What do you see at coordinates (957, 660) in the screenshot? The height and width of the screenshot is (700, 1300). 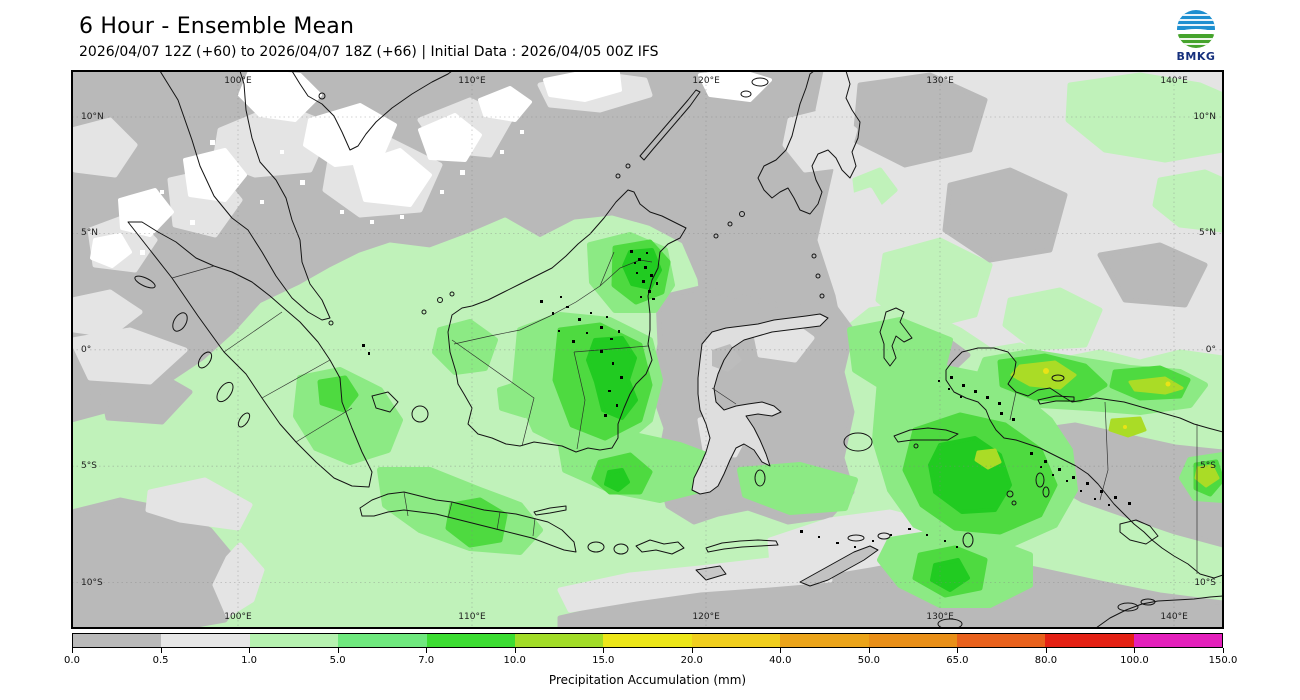 I see `colorbar-tick-label: 65.0` at bounding box center [957, 660].